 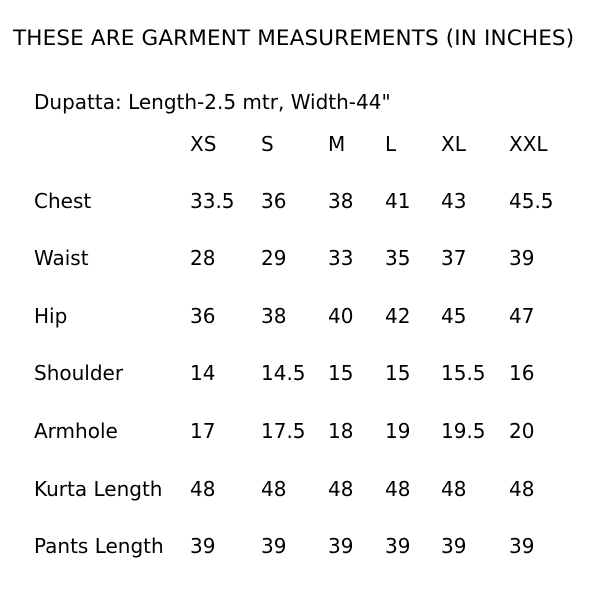 I want to click on table-row: Pants Length 39 39 39 39 39 39, so click(x=300, y=565).